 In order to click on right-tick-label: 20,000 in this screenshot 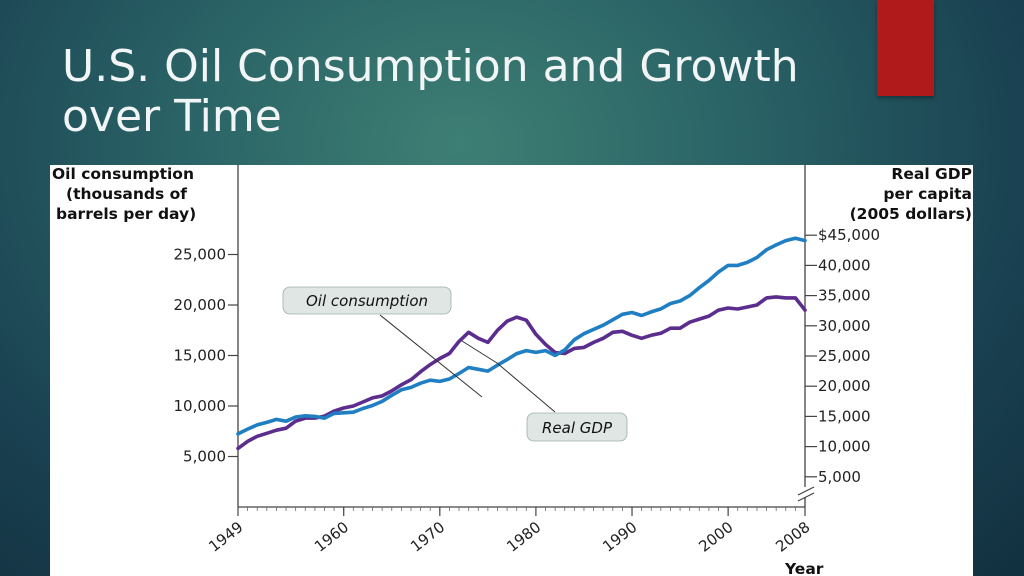, I will do `click(844, 386)`.